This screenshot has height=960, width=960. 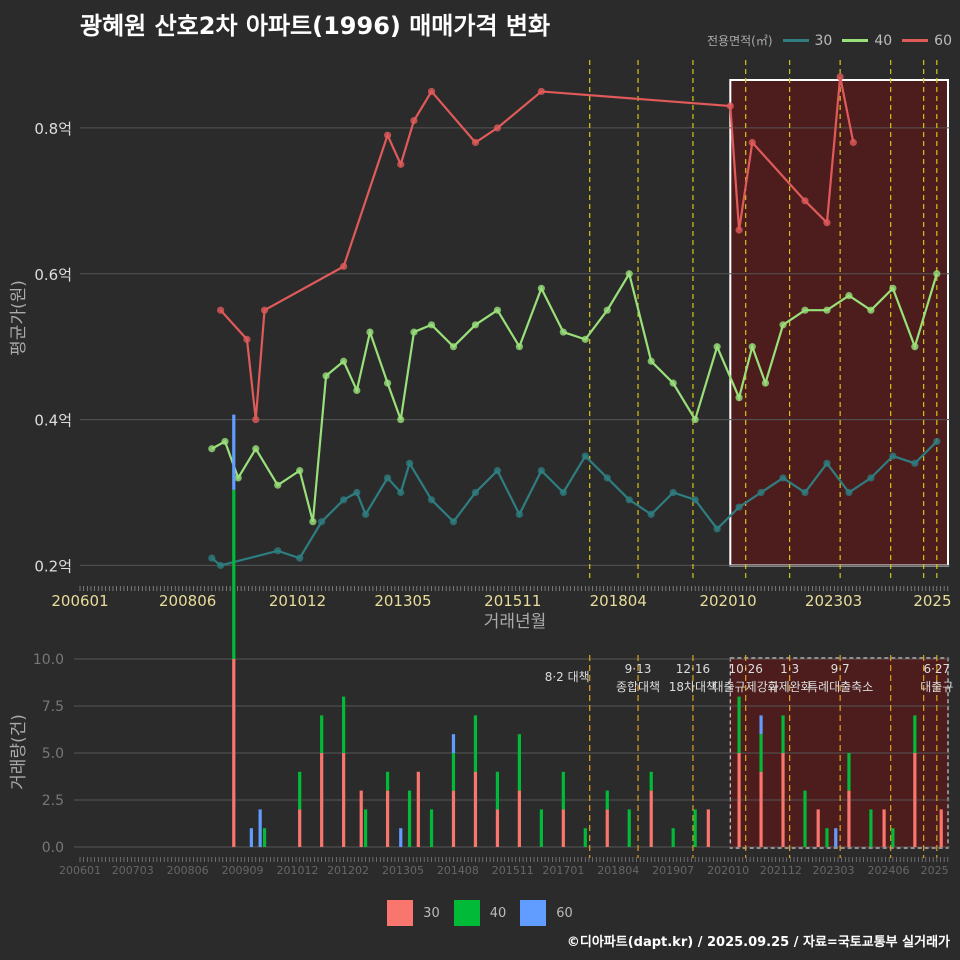 What do you see at coordinates (458, 870) in the screenshot?
I see `volume-x-tick-label: 201408` at bounding box center [458, 870].